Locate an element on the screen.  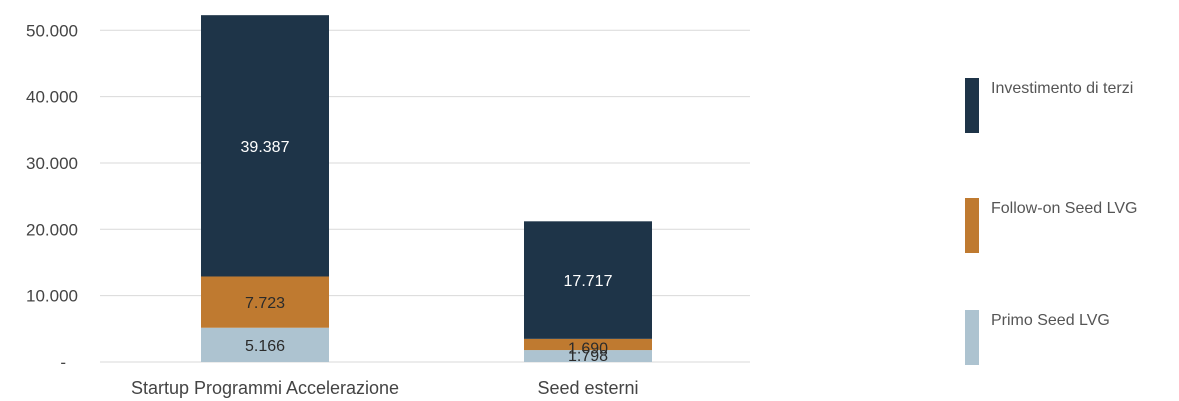
data-label: 17.717 is located at coordinates (588, 281).